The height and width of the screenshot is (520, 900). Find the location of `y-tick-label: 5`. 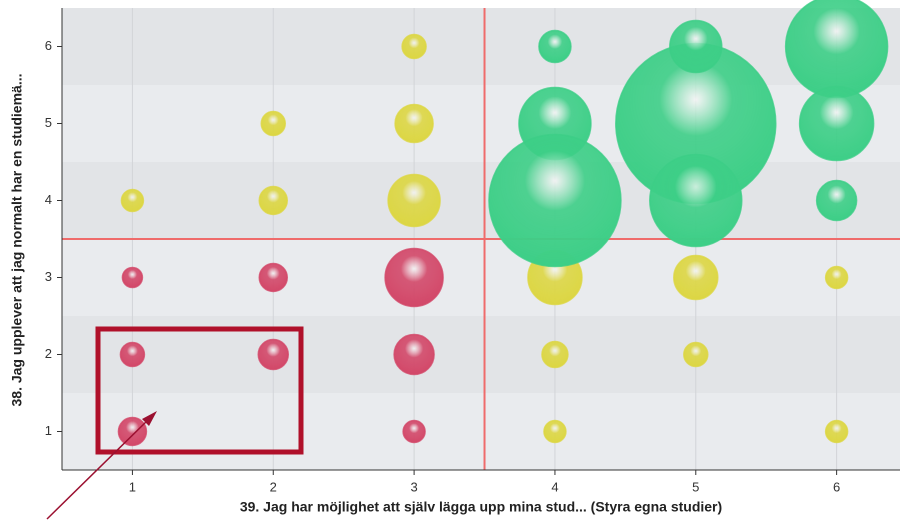

y-tick-label: 5 is located at coordinates (48, 122).